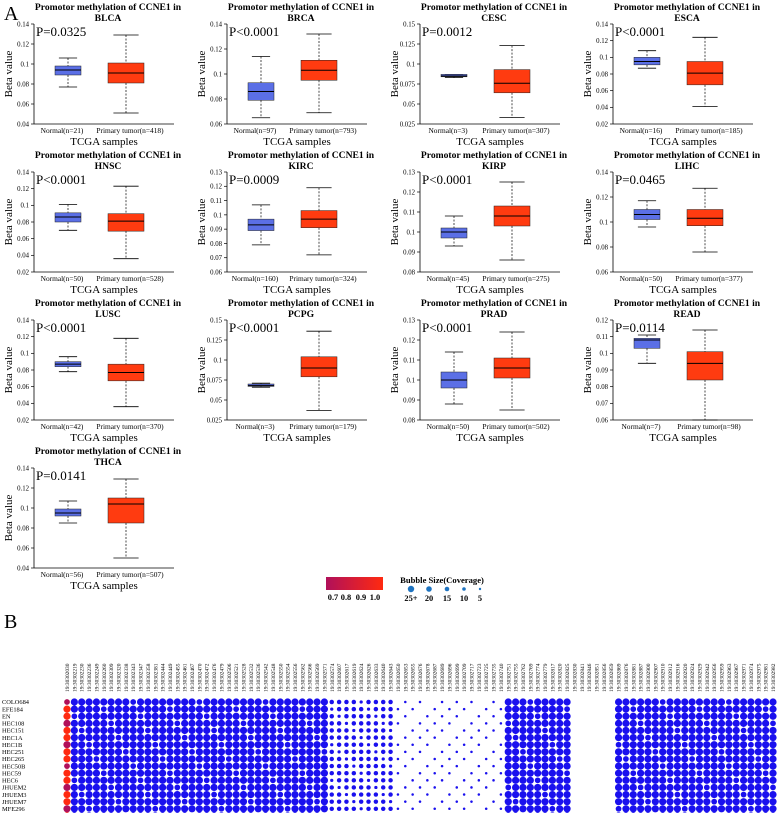  What do you see at coordinates (458, 677) in the screenshot?
I see `column-label: 19:30302699` at bounding box center [458, 677].